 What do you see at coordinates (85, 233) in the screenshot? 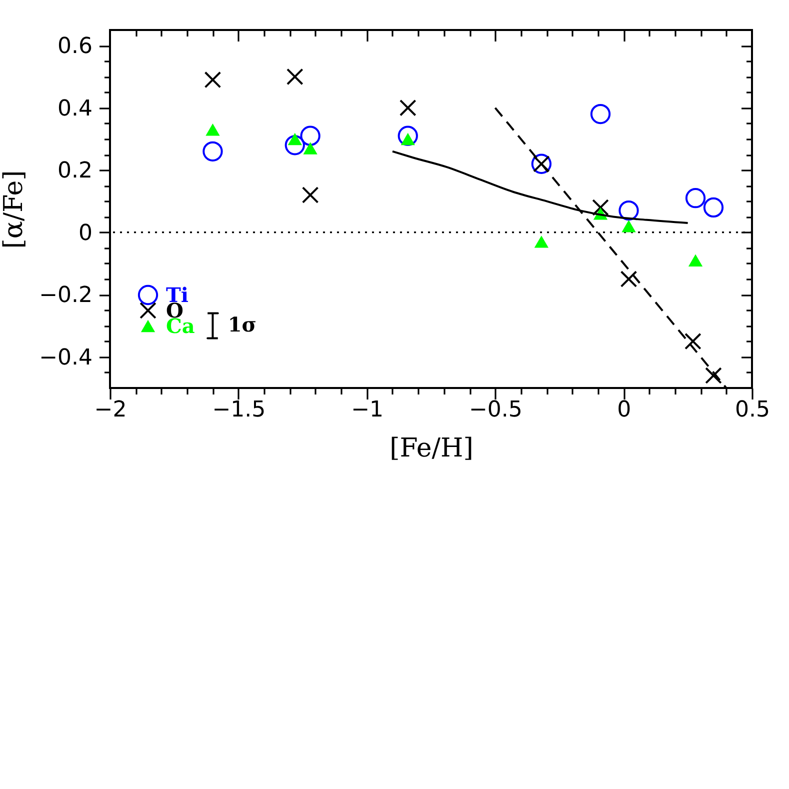
I see `y-tick-label: 0` at bounding box center [85, 233].